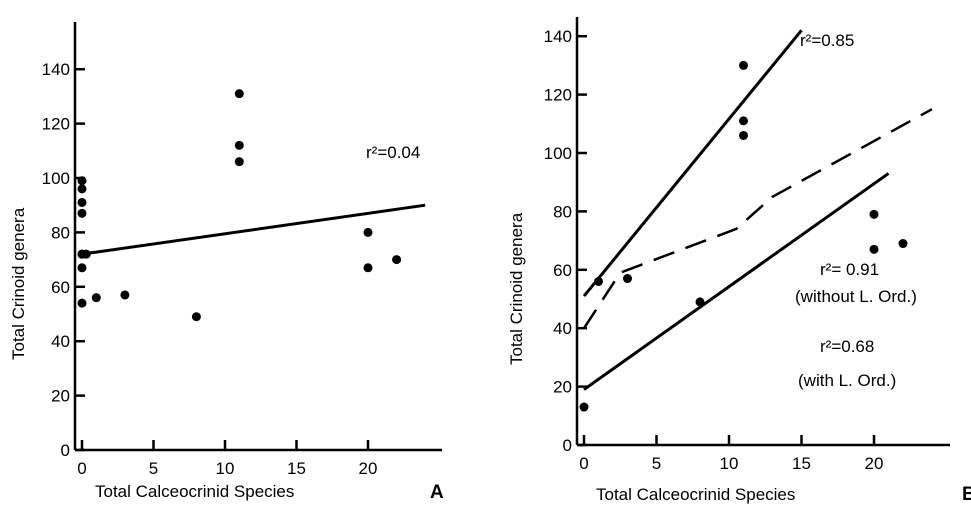 This screenshot has height=509, width=971. I want to click on panel-b-y-tick-label: 60, so click(562, 270).